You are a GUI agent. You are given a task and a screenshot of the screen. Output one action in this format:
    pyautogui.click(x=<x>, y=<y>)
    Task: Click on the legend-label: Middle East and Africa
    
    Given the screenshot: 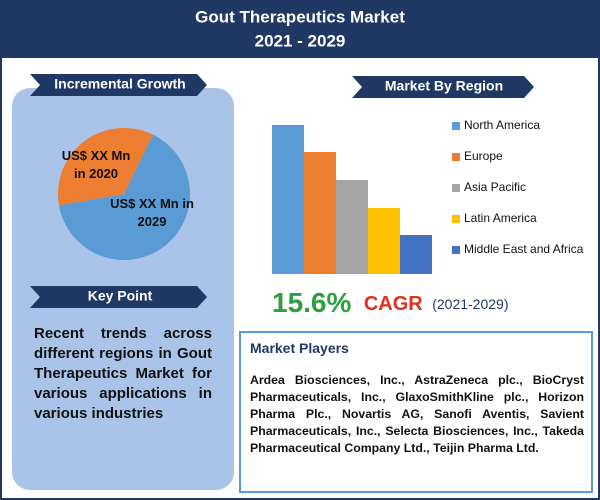 What is the action you would take?
    pyautogui.click(x=524, y=249)
    